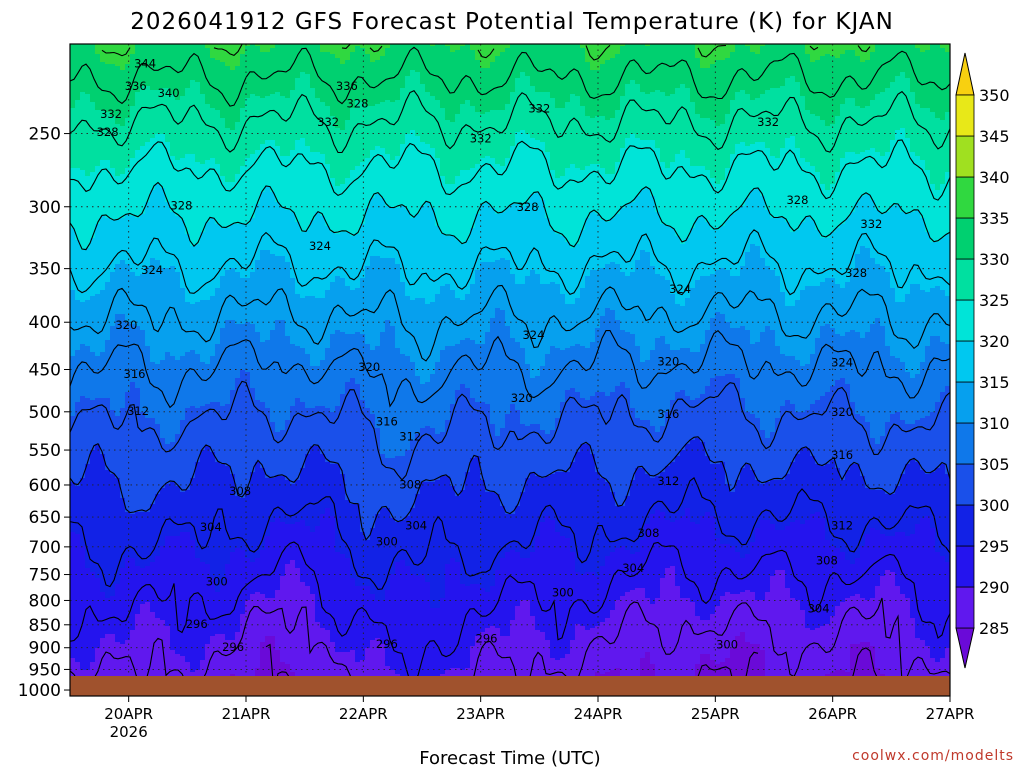 The width and height of the screenshot is (1024, 768). I want to click on colorbar-label: 310, so click(994, 423).